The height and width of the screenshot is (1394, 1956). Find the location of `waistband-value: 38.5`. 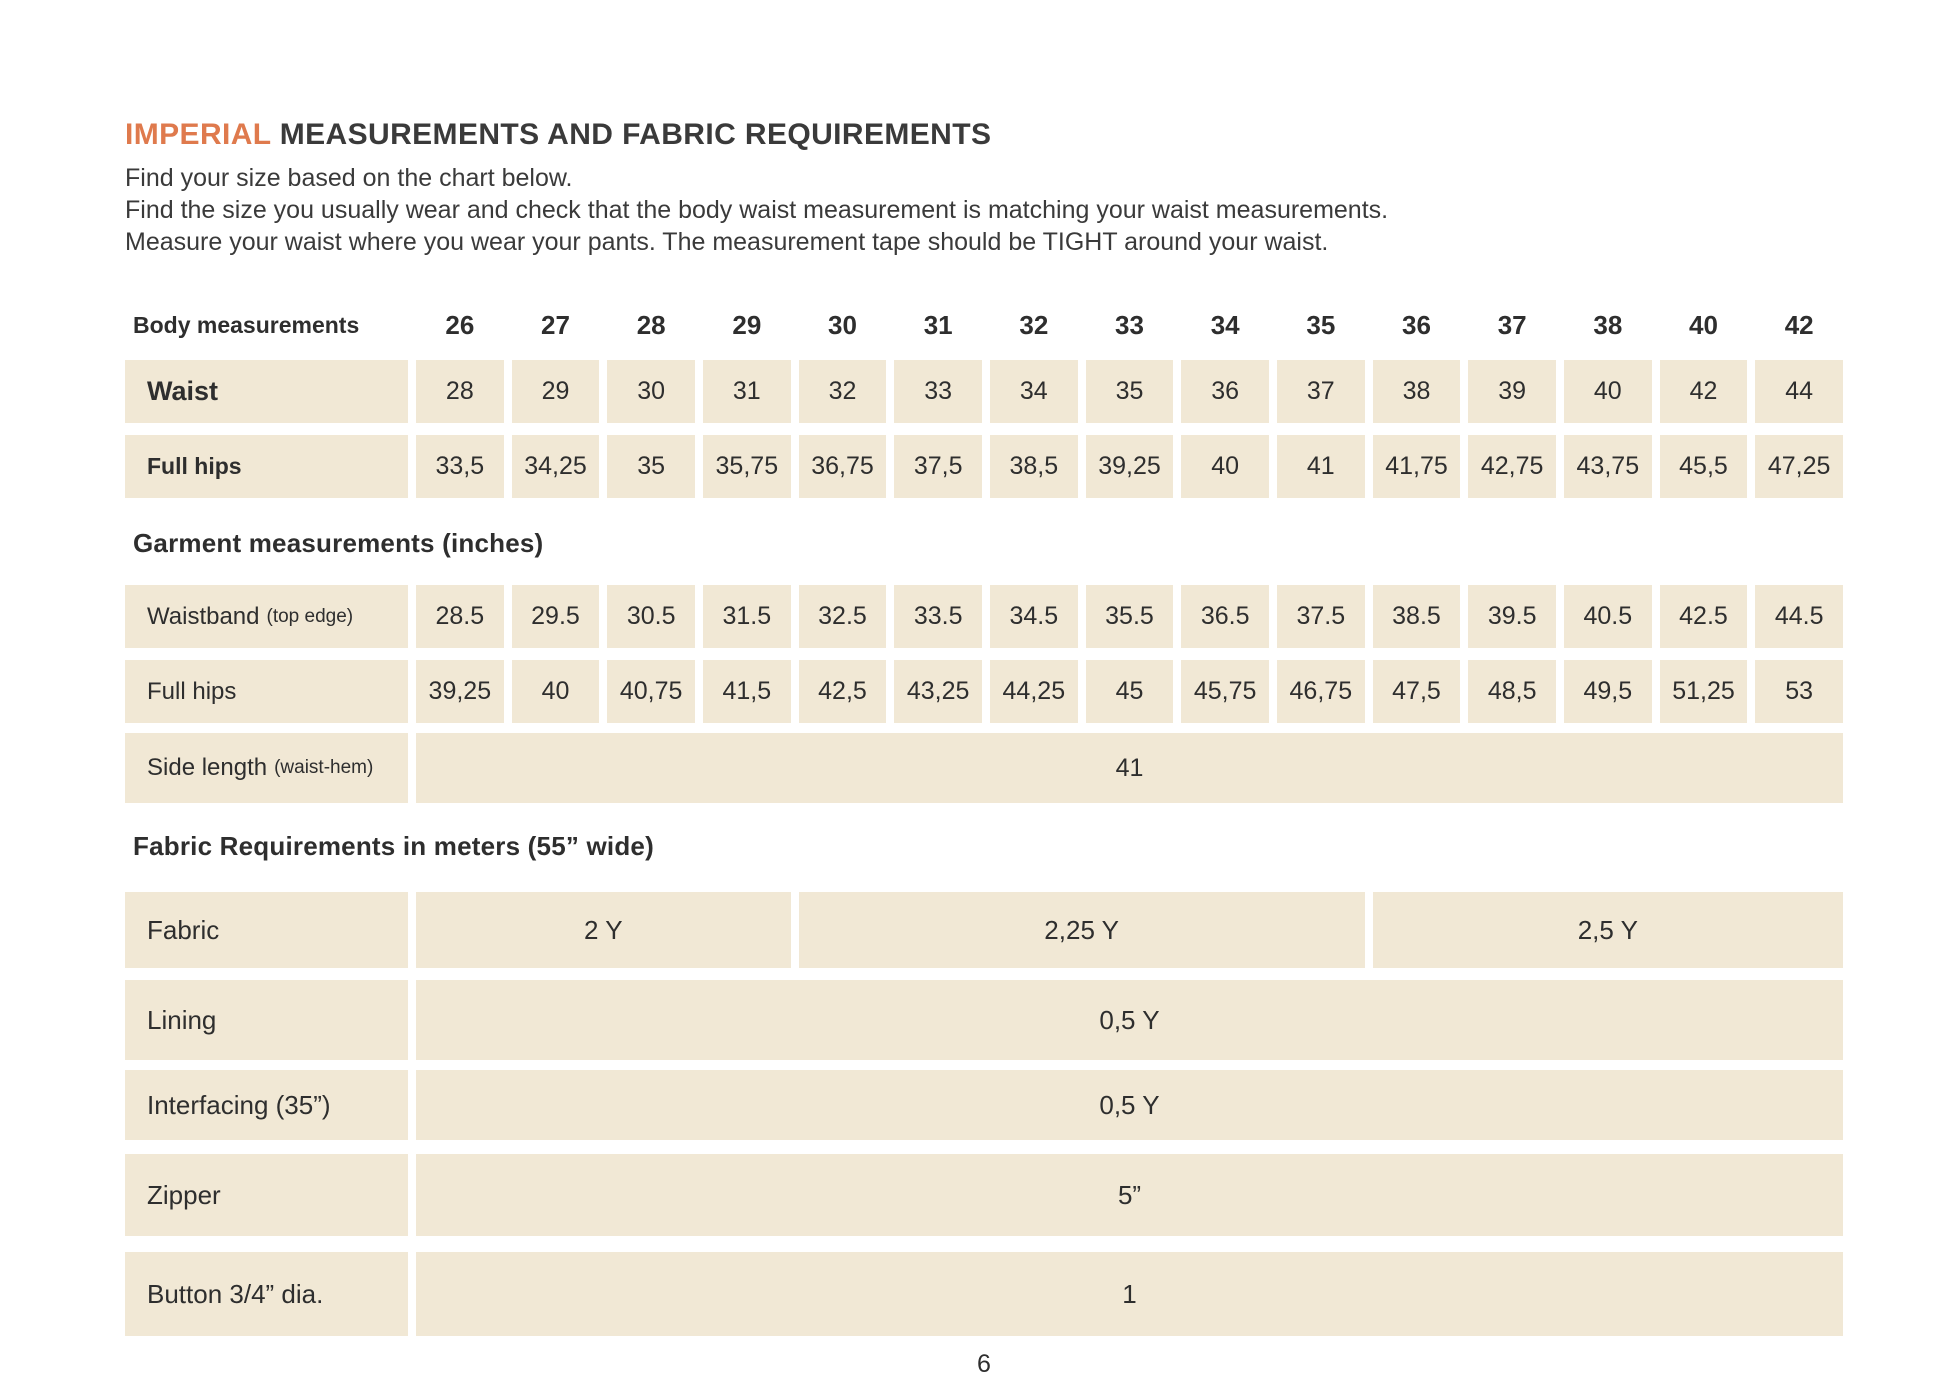

waistband-value: 38.5 is located at coordinates (1416, 616).